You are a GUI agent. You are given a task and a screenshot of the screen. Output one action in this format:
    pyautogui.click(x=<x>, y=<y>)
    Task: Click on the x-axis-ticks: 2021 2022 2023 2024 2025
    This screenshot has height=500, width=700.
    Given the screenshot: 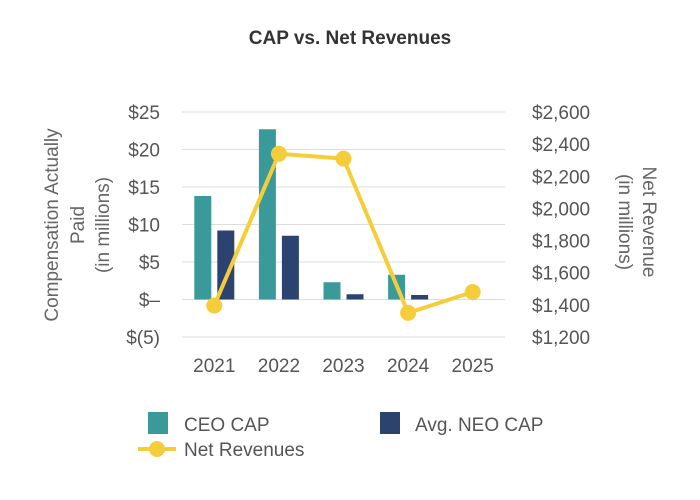 What is the action you would take?
    pyautogui.click(x=343, y=366)
    